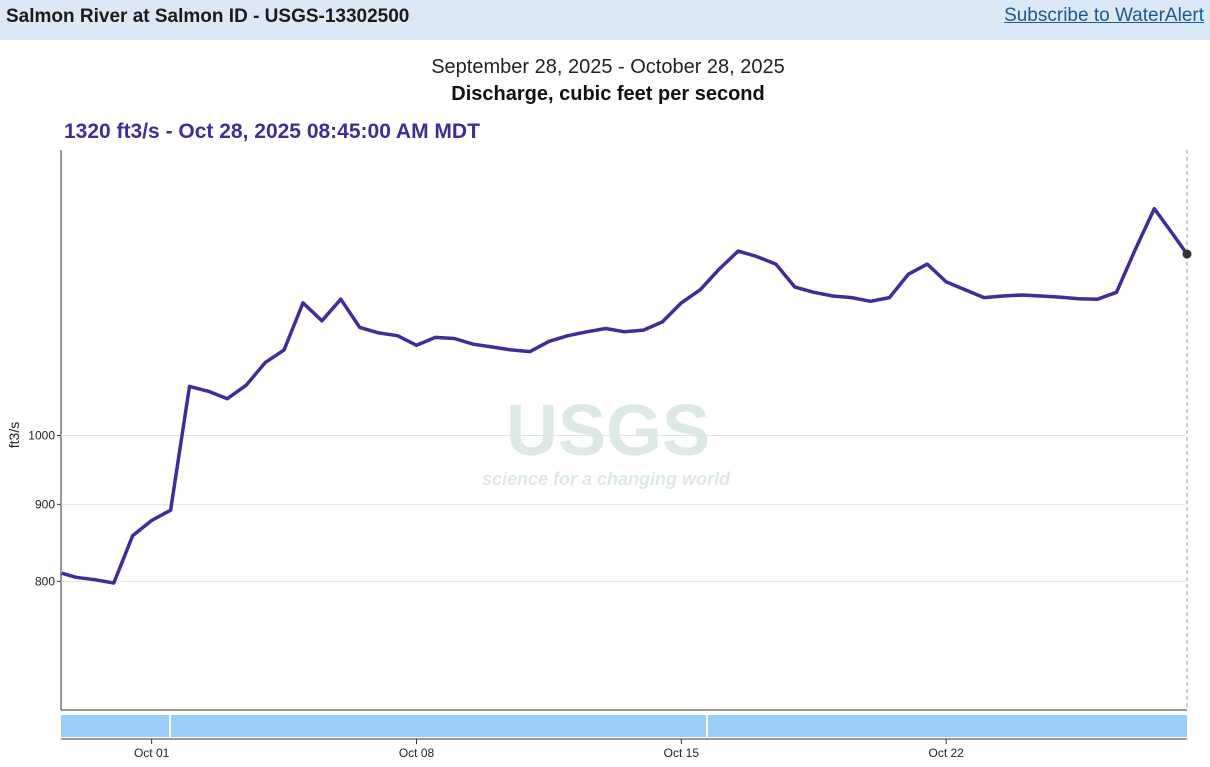 This screenshot has height=767, width=1210. Describe the element at coordinates (1104, 15) in the screenshot. I see `subscribe-link: Subscribe to WaterAlert` at that location.